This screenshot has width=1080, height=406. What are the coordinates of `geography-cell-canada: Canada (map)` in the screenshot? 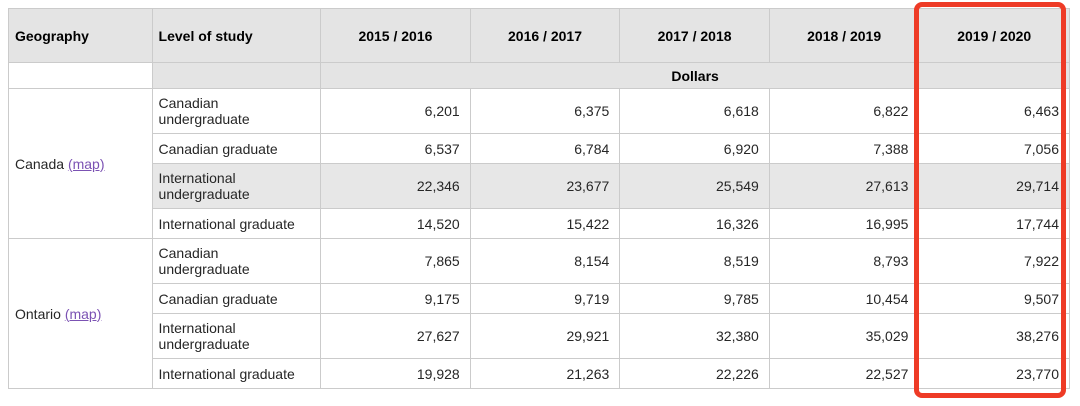 It's located at (80, 163).